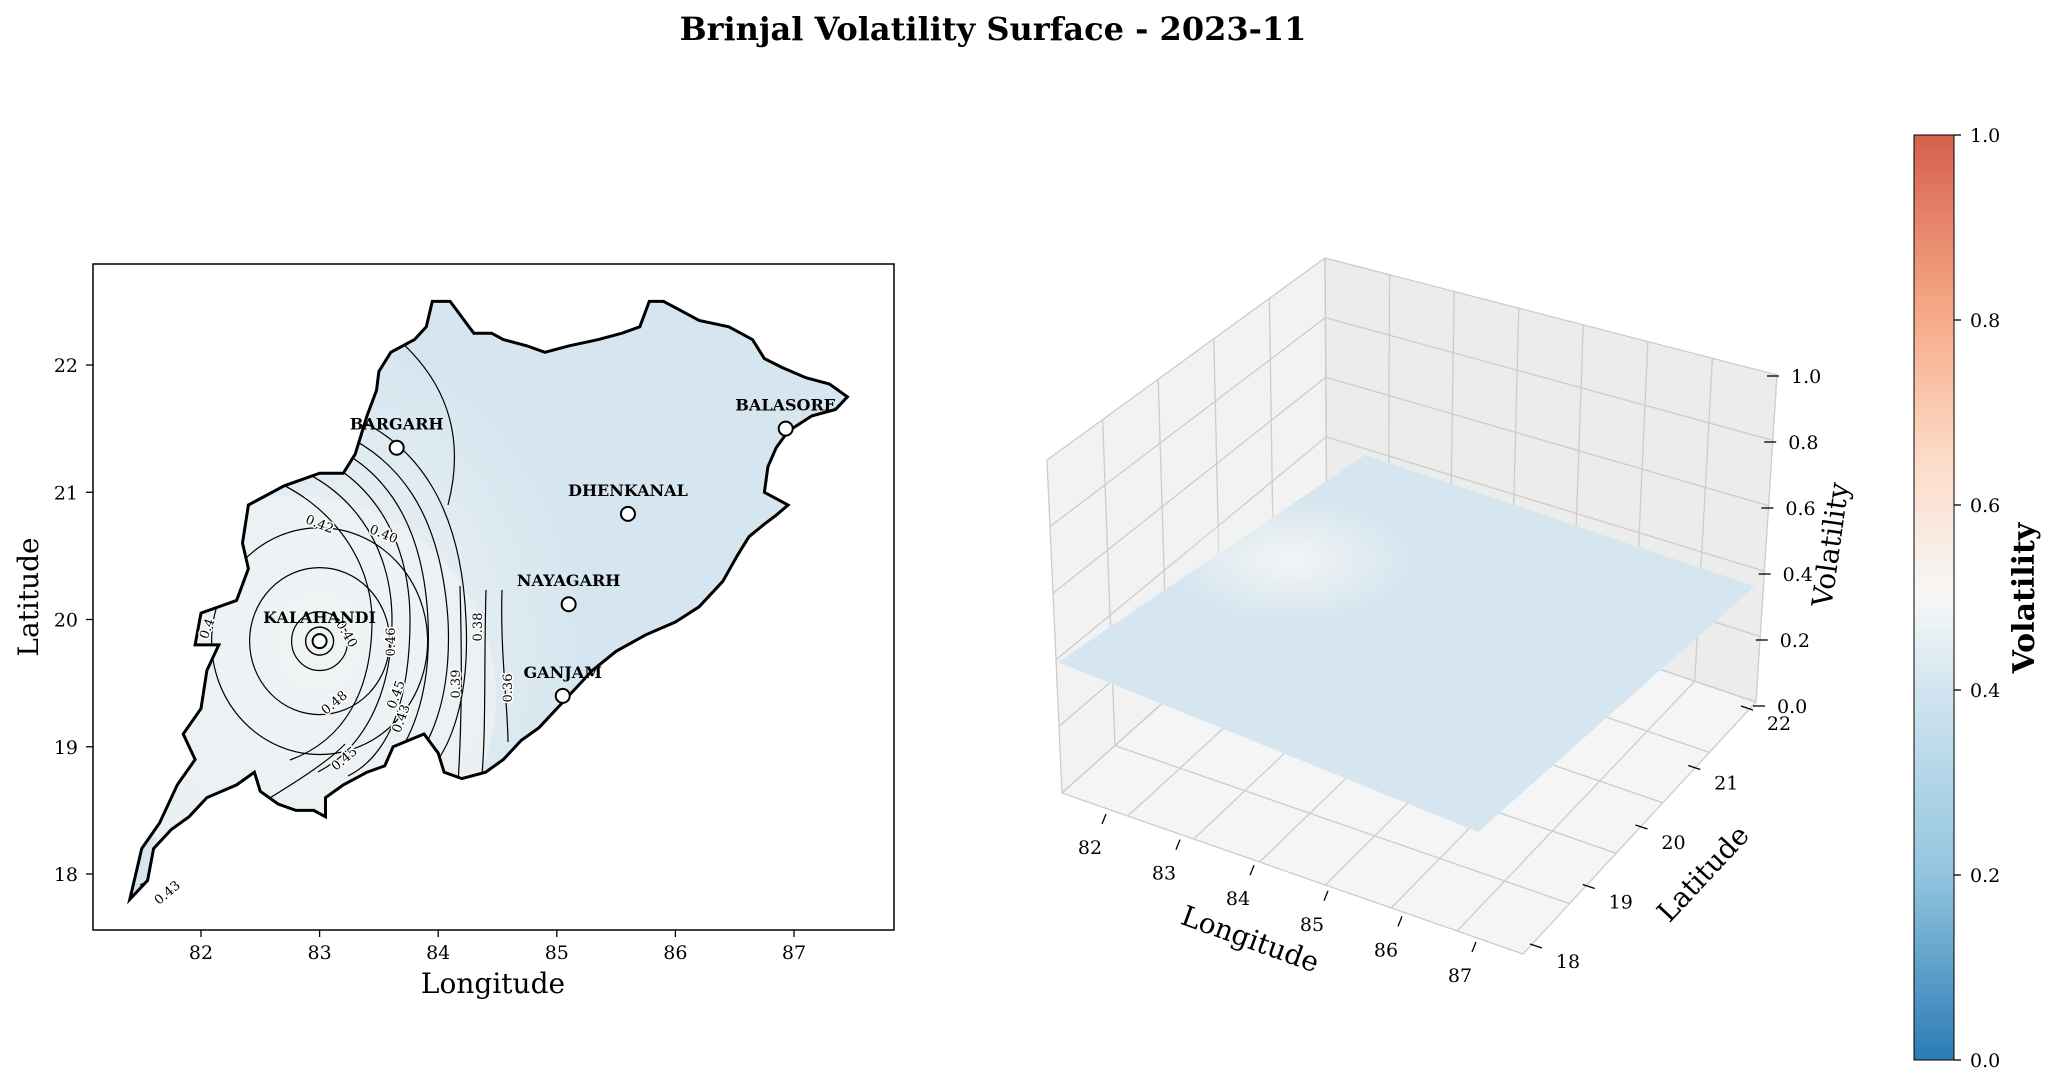 This screenshot has height=1085, width=2053. I want to click on lat-tick-label: 21, so click(1726, 784).